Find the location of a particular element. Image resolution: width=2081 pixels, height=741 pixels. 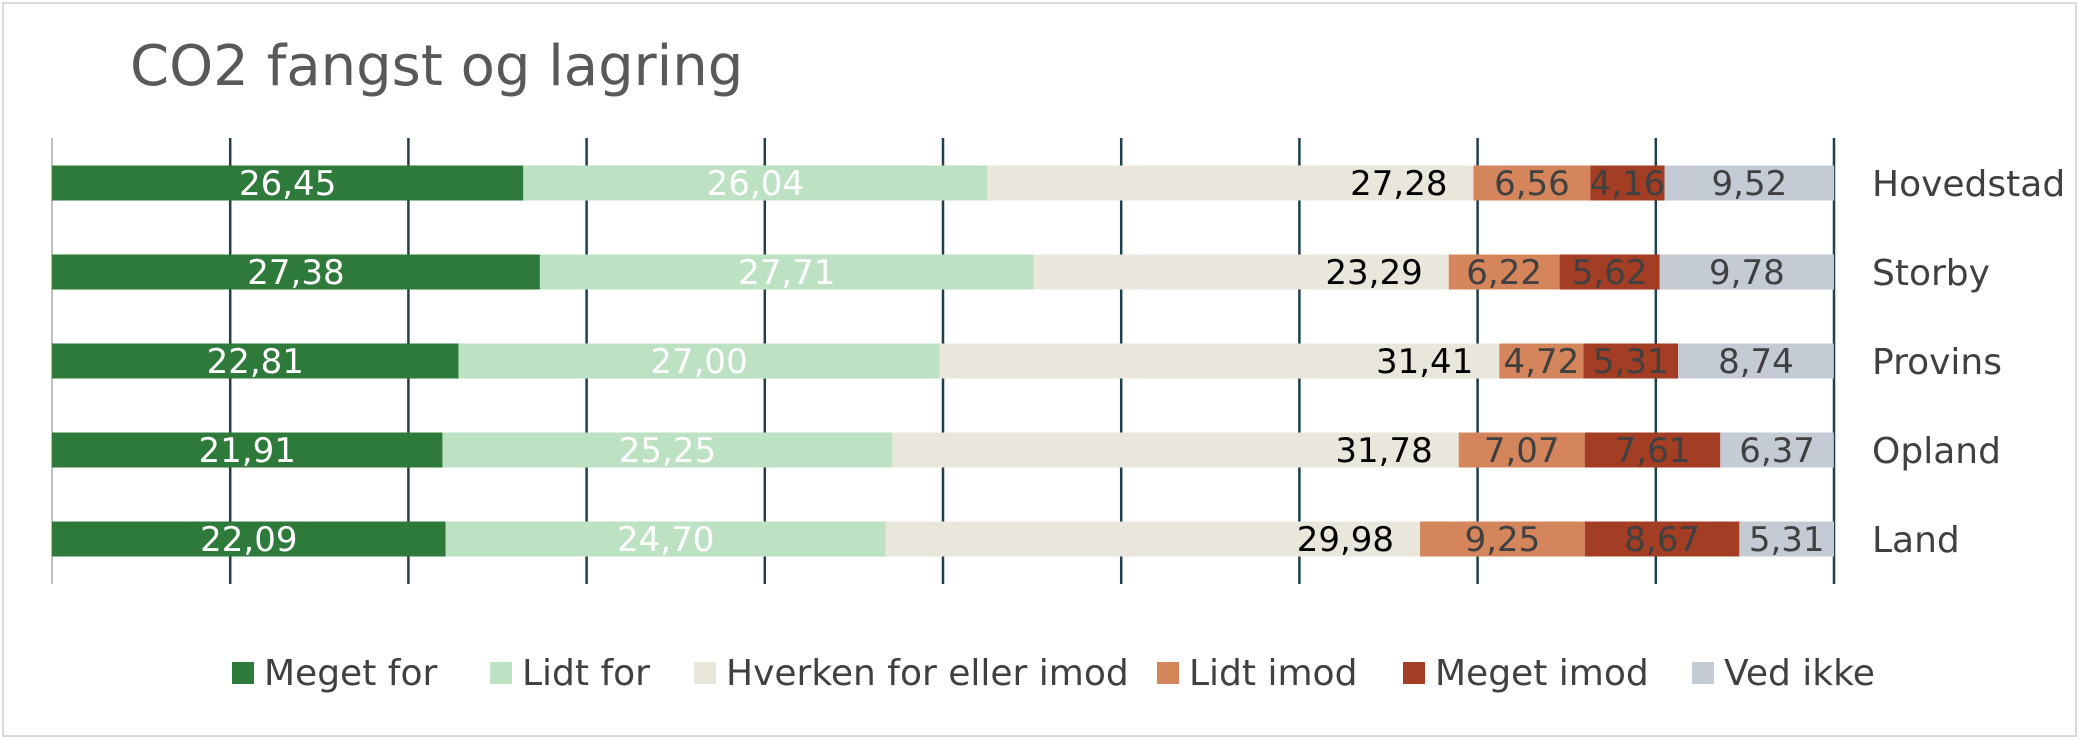

data-label: 27,38 is located at coordinates (295, 273).